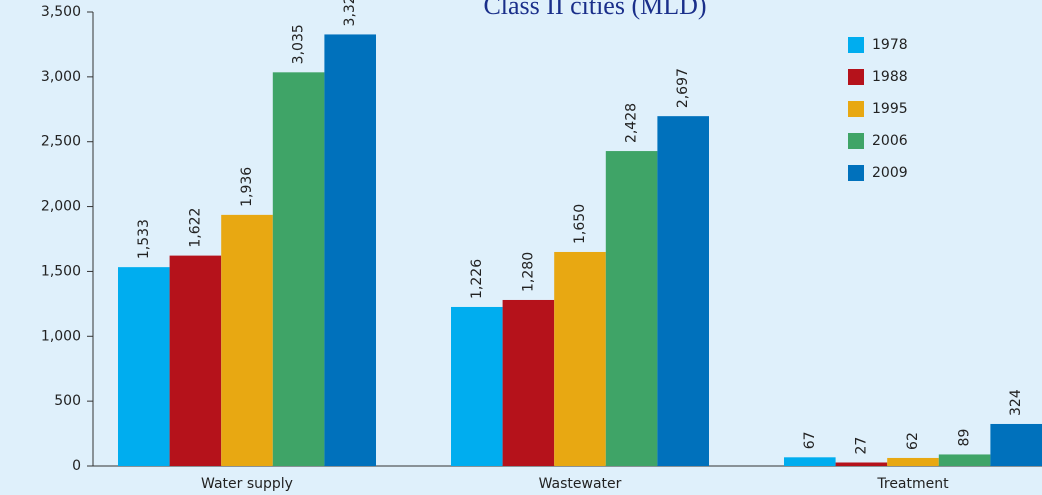  What do you see at coordinates (912, 484) in the screenshot?
I see `x-tick-label: Treatment` at bounding box center [912, 484].